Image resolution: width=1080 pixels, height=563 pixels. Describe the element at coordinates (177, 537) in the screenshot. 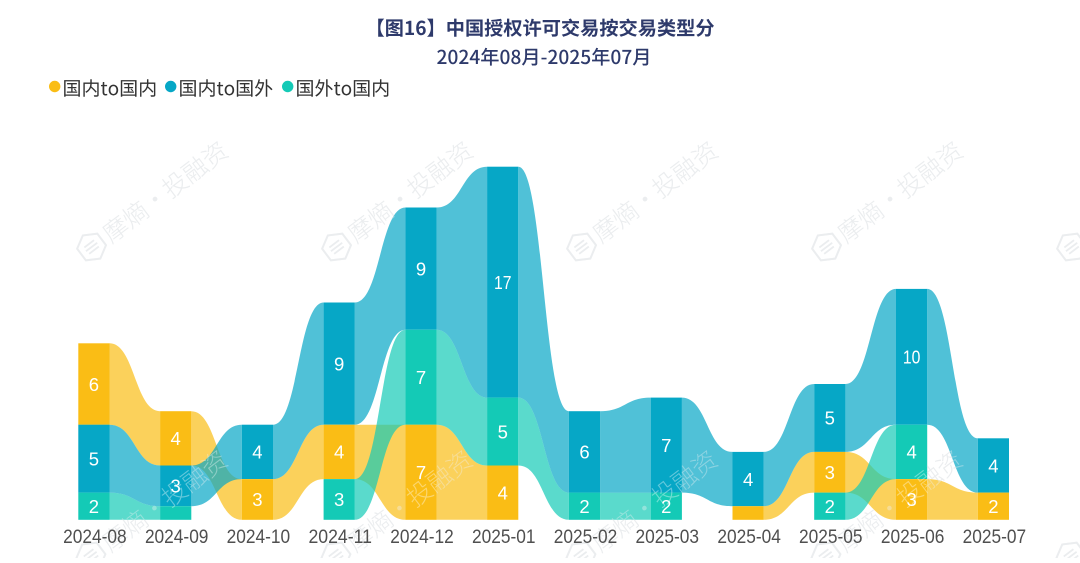

I see `svg-text: 2024-09` at that location.